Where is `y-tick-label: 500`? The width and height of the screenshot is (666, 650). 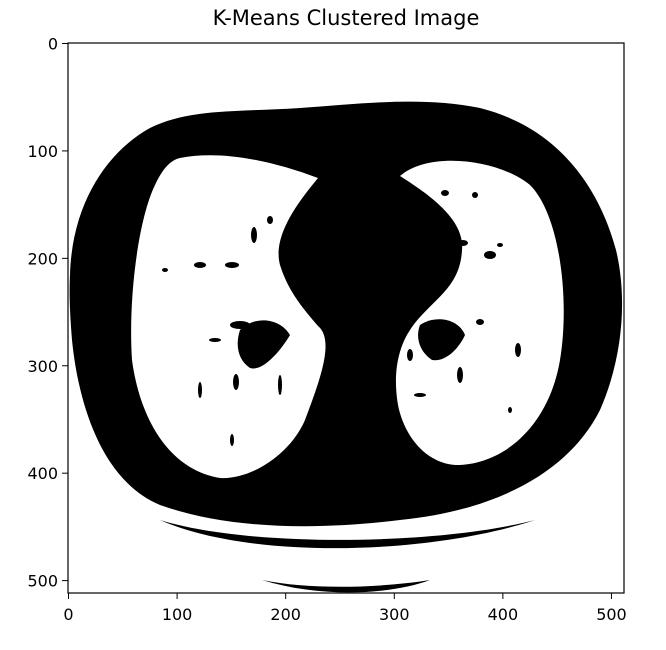
y-tick-label: 500 is located at coordinates (42, 581).